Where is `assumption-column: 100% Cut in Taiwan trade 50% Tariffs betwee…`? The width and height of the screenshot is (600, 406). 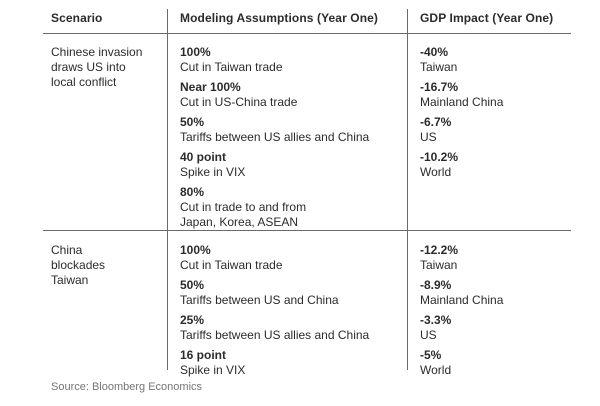
assumption-column: 100% Cut in Taiwan trade 50% Tariffs betwee… is located at coordinates (291, 313).